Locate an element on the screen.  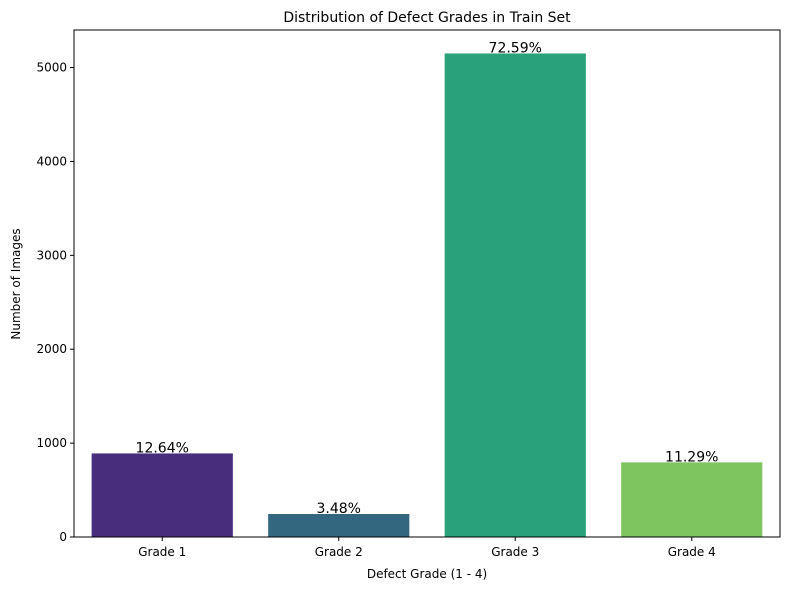
x-axis-label: Defect Grade (1 - 4) is located at coordinates (427, 574).